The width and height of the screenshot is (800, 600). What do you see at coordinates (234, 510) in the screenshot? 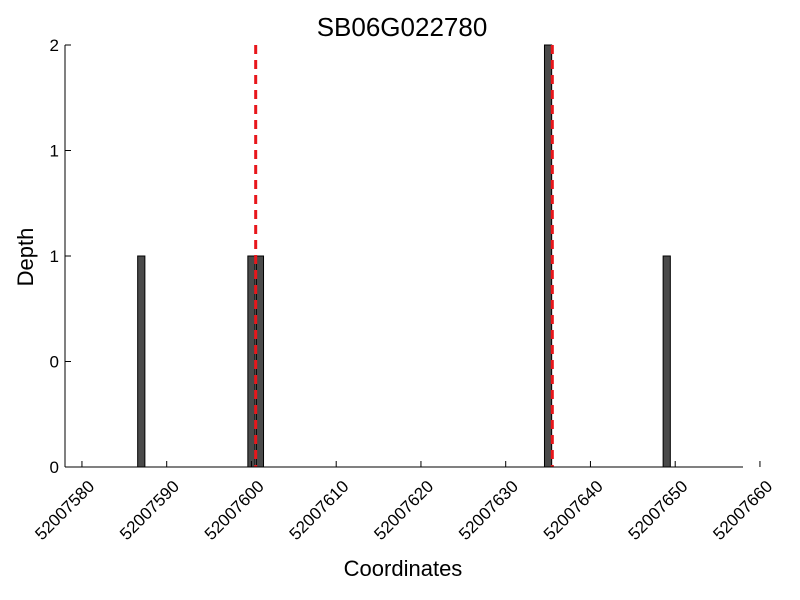
I see `x-tick-label-2: 52007600` at bounding box center [234, 510].